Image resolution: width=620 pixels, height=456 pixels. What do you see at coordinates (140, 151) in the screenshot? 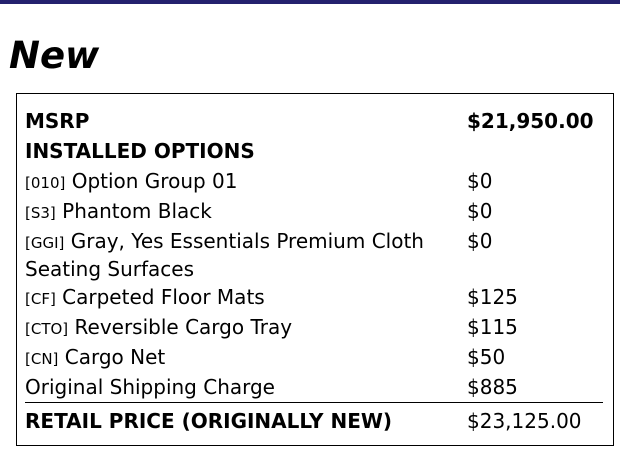
I see `installed-options-label: INSTALLED OPTIONS` at bounding box center [140, 151].